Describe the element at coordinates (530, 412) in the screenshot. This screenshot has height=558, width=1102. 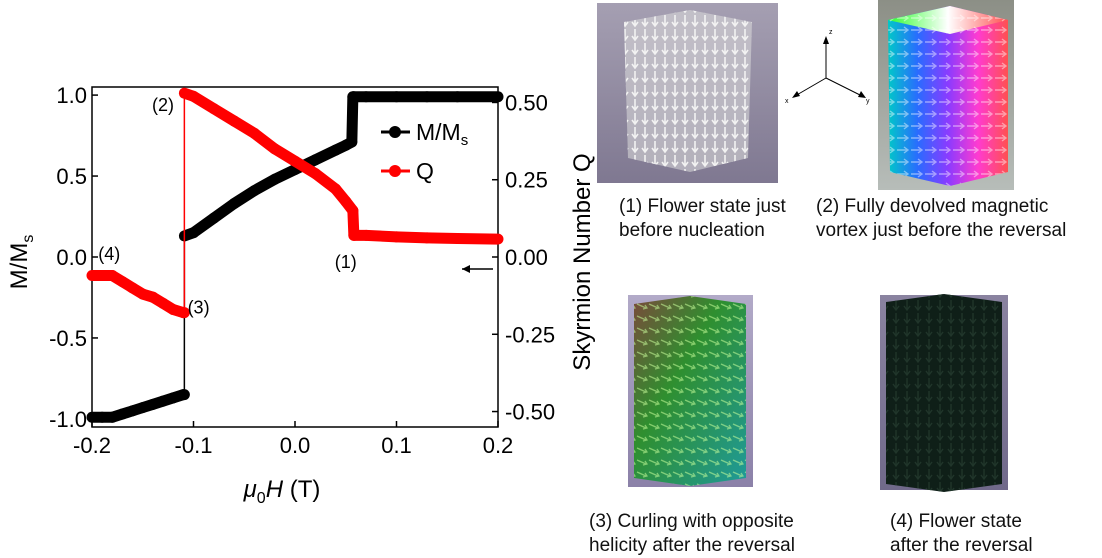
I see `right-y-tick-label: -0.50` at that location.